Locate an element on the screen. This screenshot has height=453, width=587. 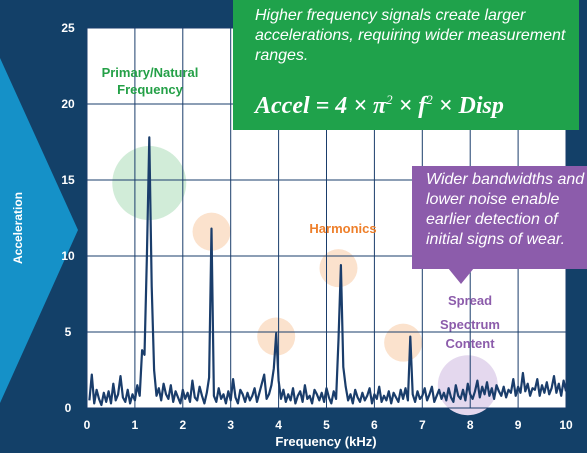
x-tick-label-2: 2 is located at coordinates (182, 425).